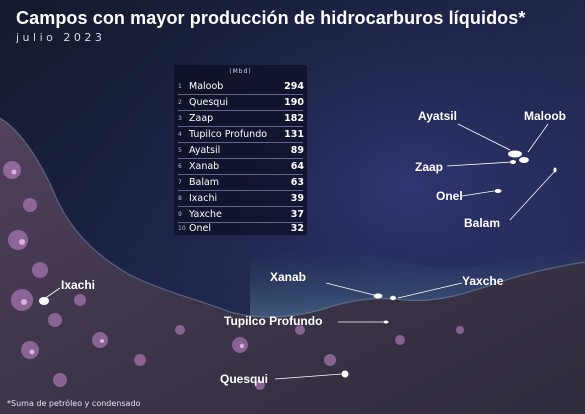 Image resolution: width=585 pixels, height=414 pixels. Describe the element at coordinates (555, 170) in the screenshot. I see `marker-balam` at that location.